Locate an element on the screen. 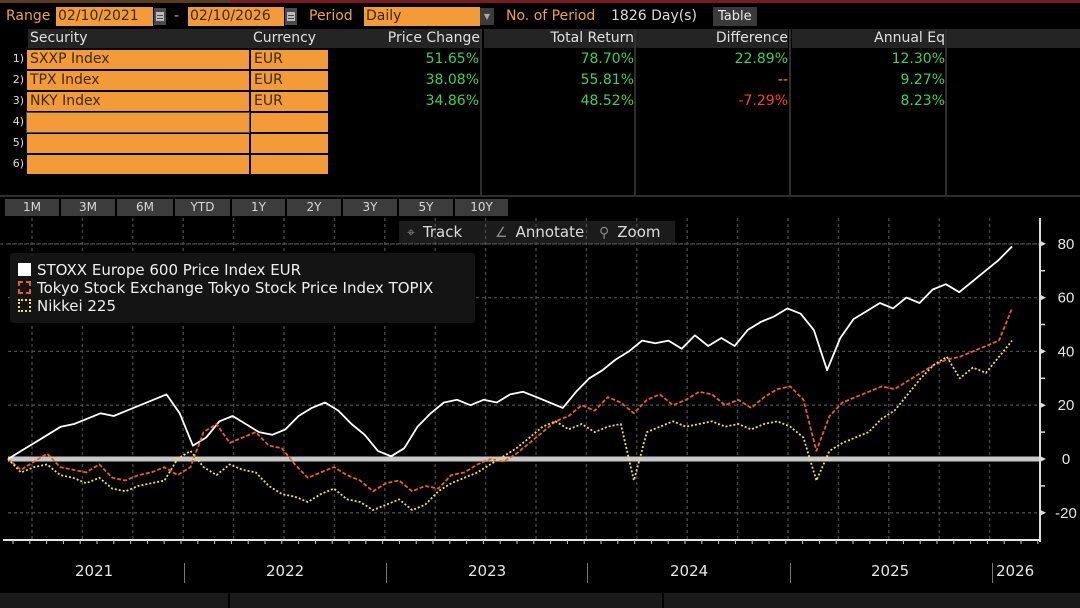  range-label: Range is located at coordinates (28, 16).